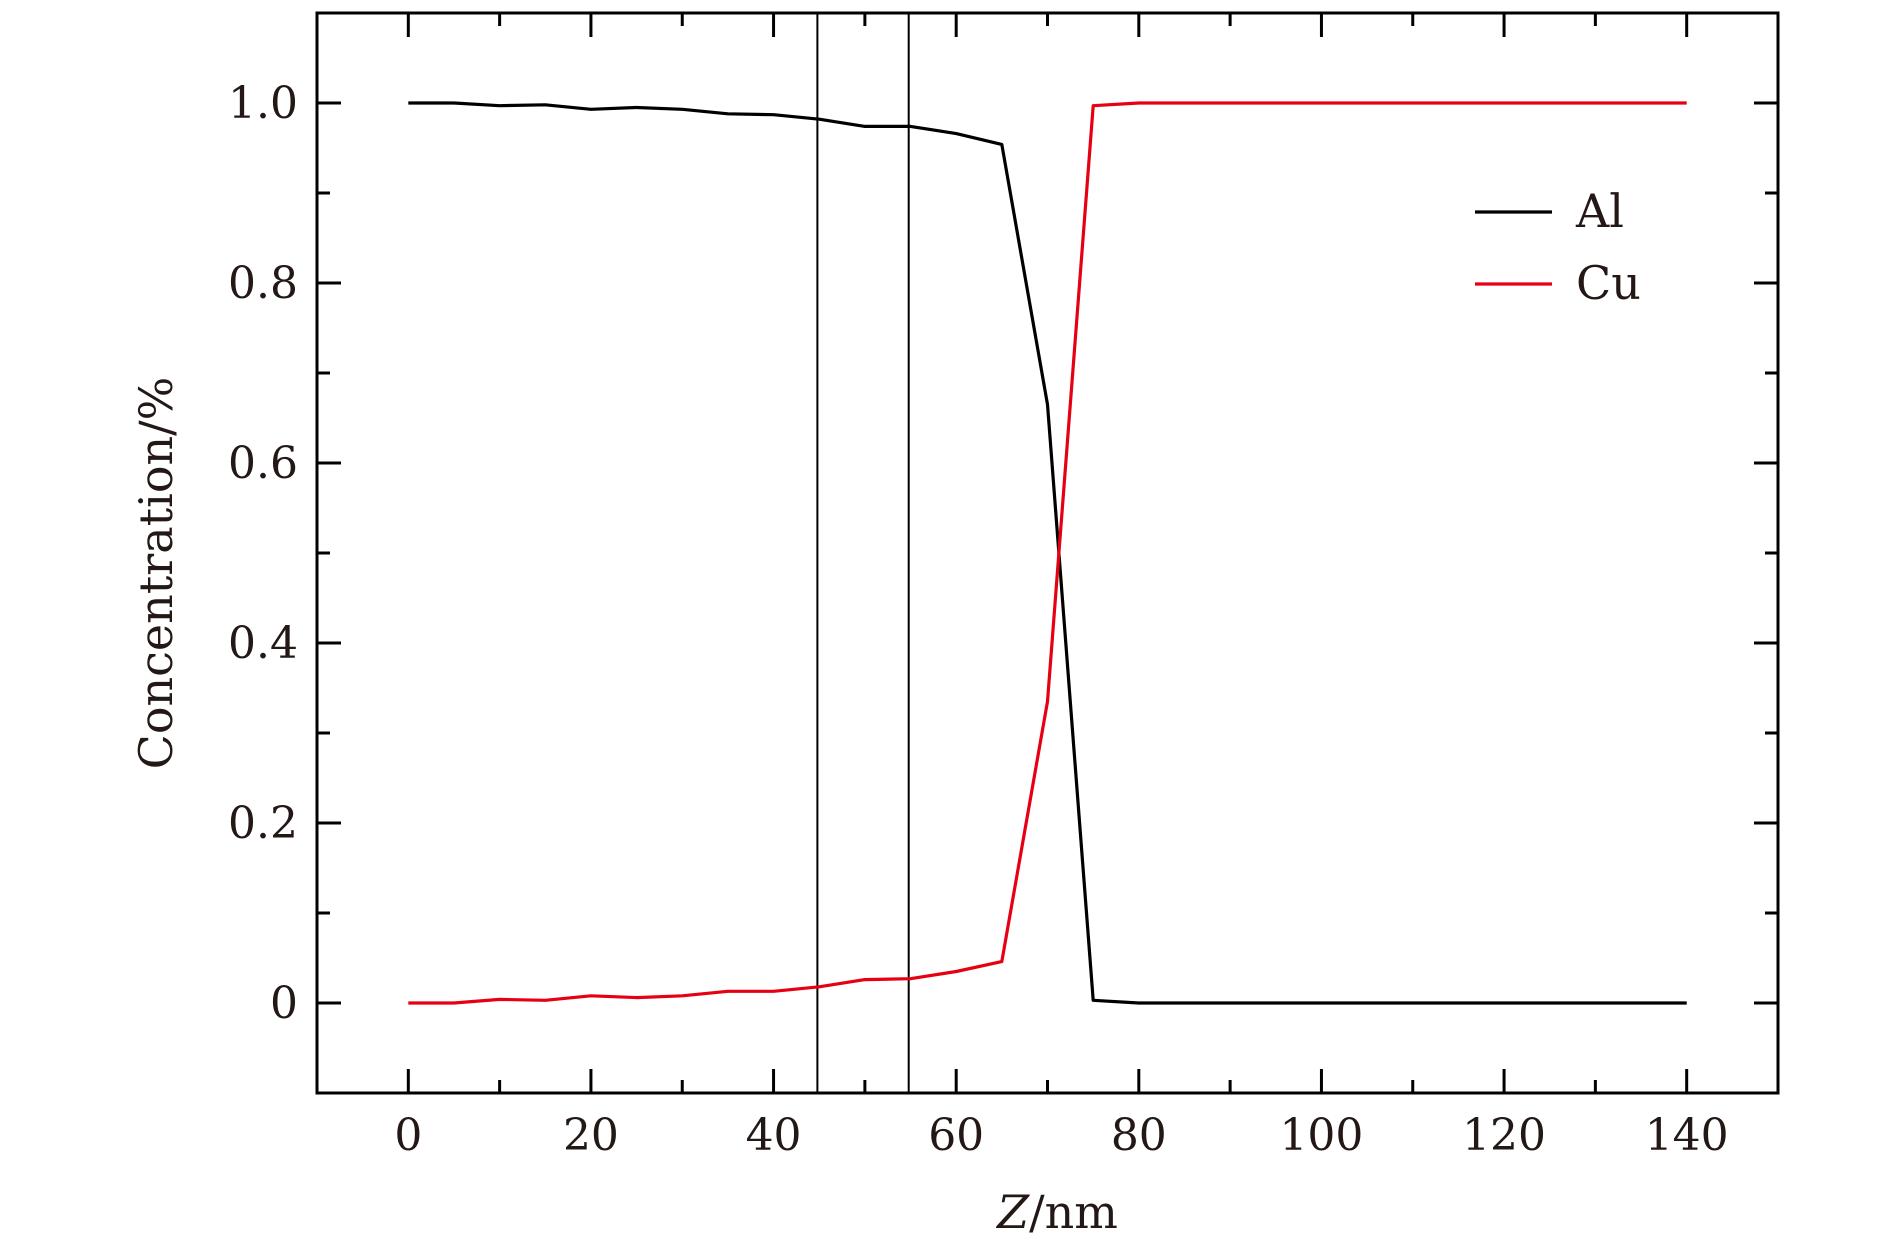  What do you see at coordinates (1599, 211) in the screenshot?
I see `legend-label-al: Al` at bounding box center [1599, 211].